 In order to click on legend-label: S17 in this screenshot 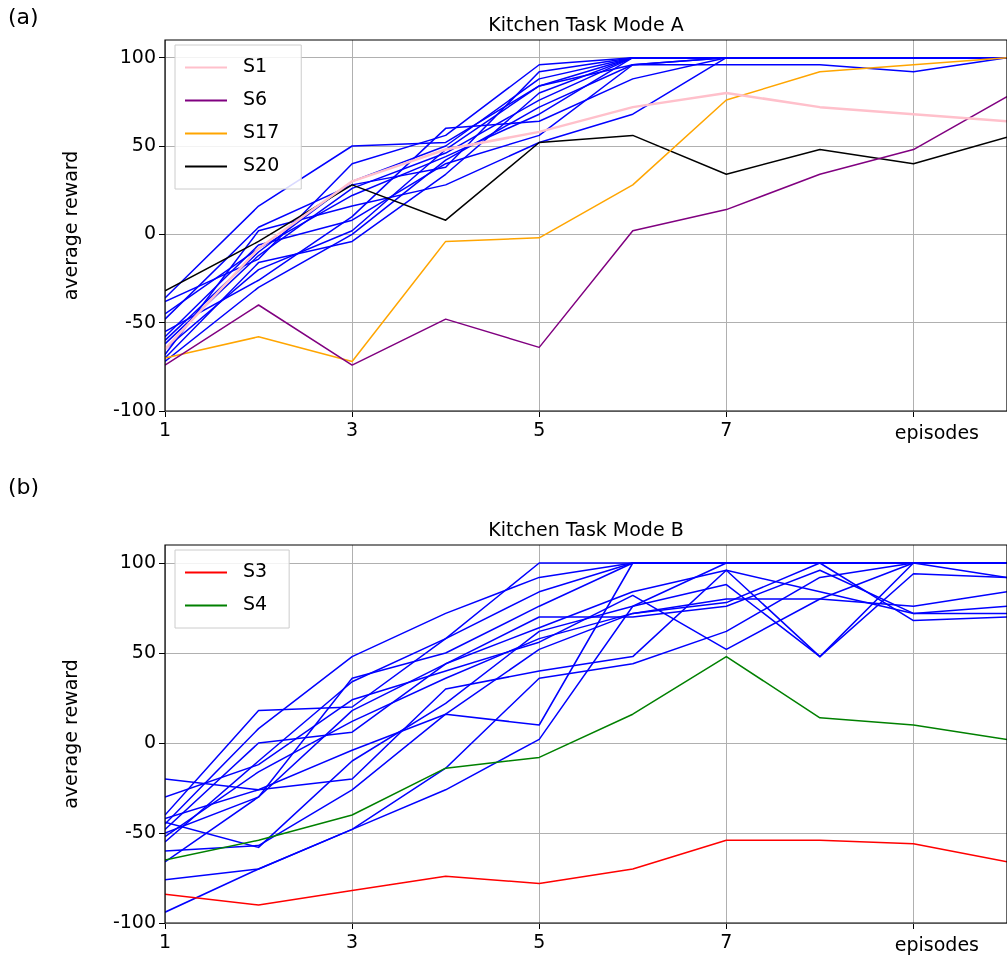, I will do `click(261, 131)`.